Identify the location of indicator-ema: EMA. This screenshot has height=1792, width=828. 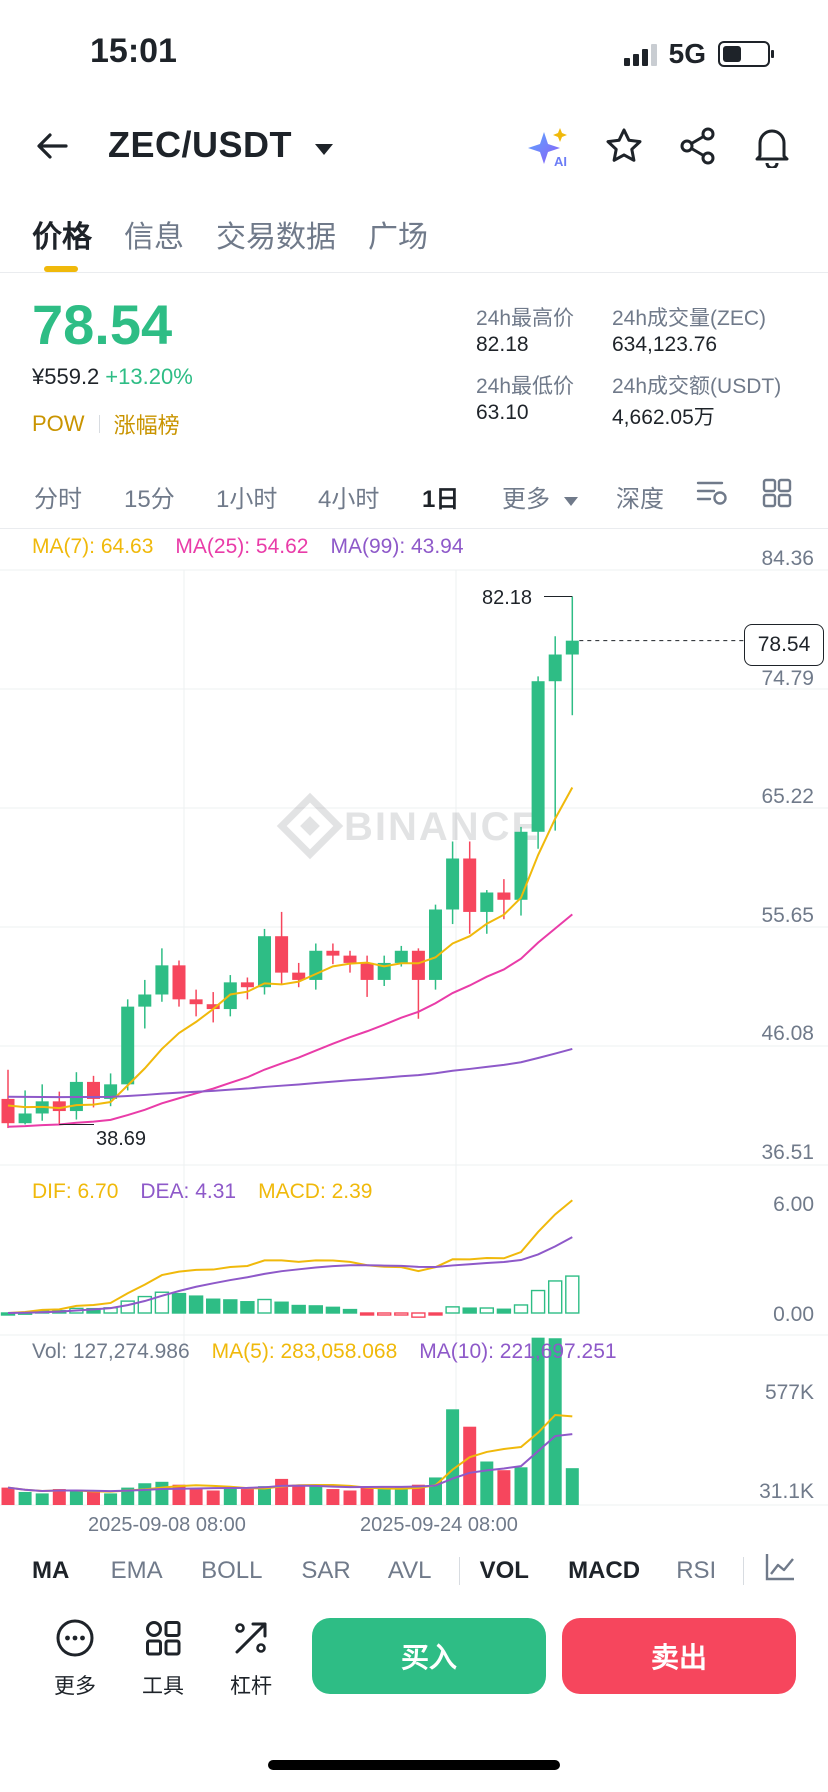
(136, 1570).